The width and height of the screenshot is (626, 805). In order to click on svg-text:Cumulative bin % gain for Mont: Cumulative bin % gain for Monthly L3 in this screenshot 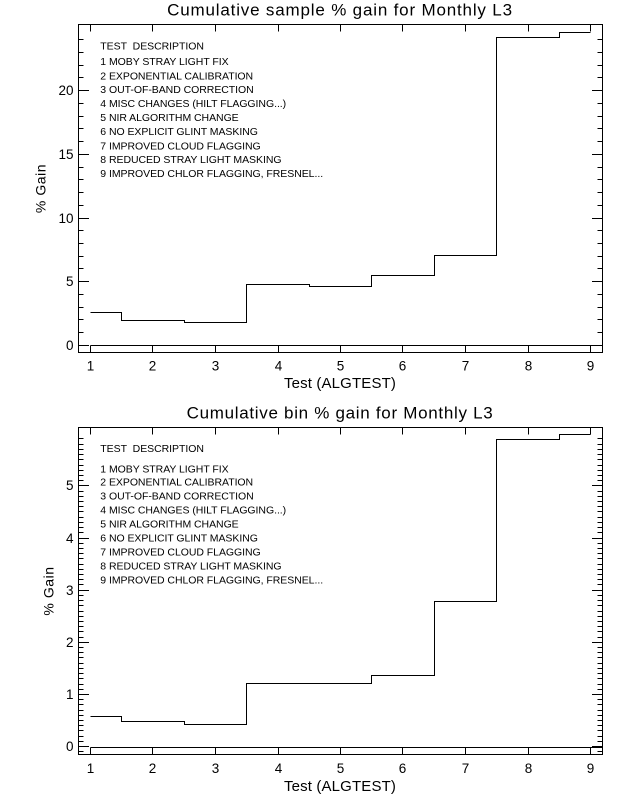, I will do `click(340, 413)`.